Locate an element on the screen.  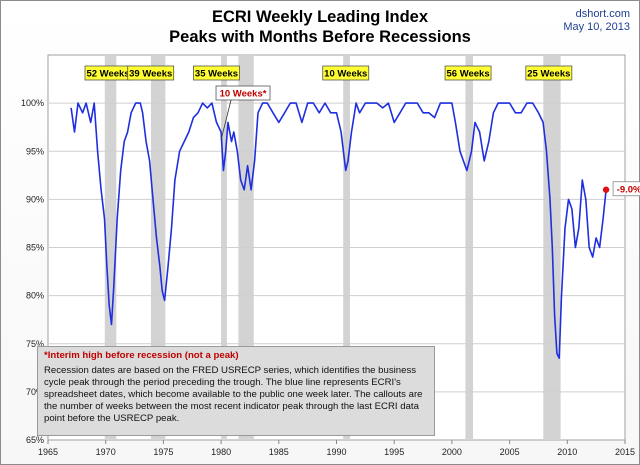
callout-label: 25 Weeks is located at coordinates (548, 74).